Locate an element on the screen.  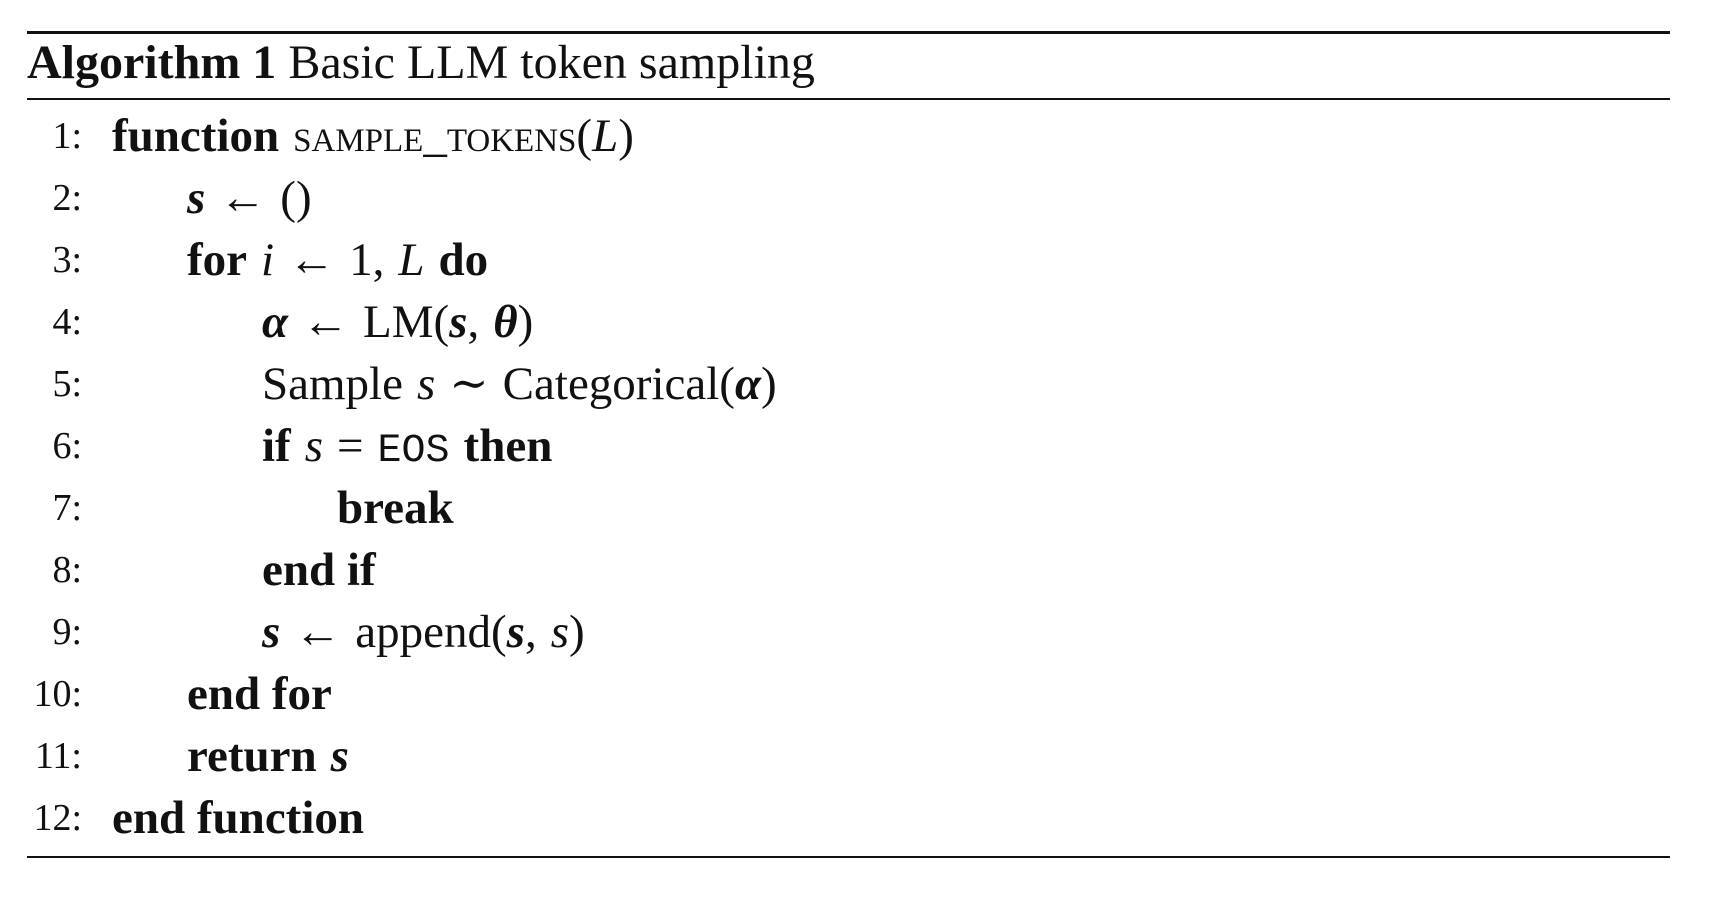
line-number: 11: is located at coordinates (58, 756).